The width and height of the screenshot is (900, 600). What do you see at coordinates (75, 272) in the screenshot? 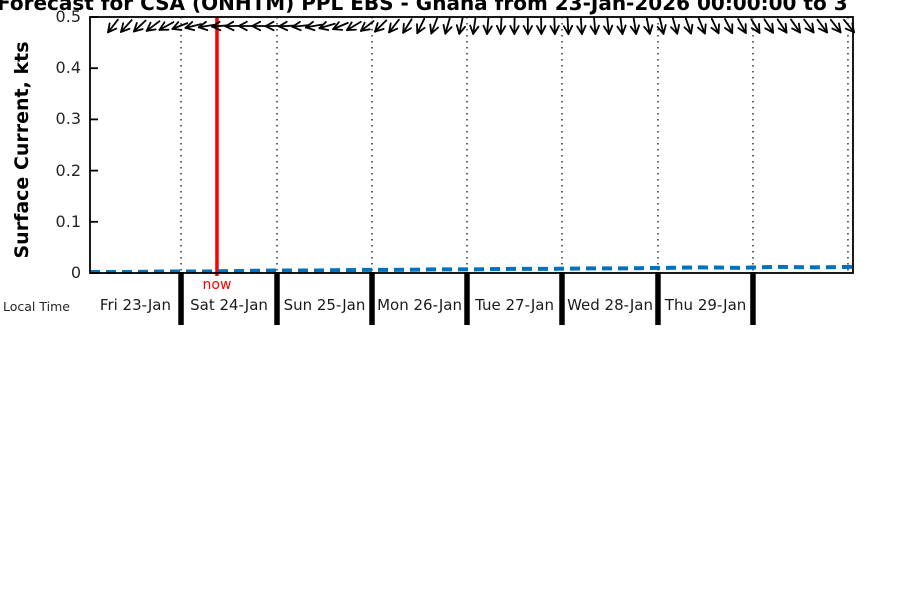
I see `y-tick-label: 0` at bounding box center [75, 272].